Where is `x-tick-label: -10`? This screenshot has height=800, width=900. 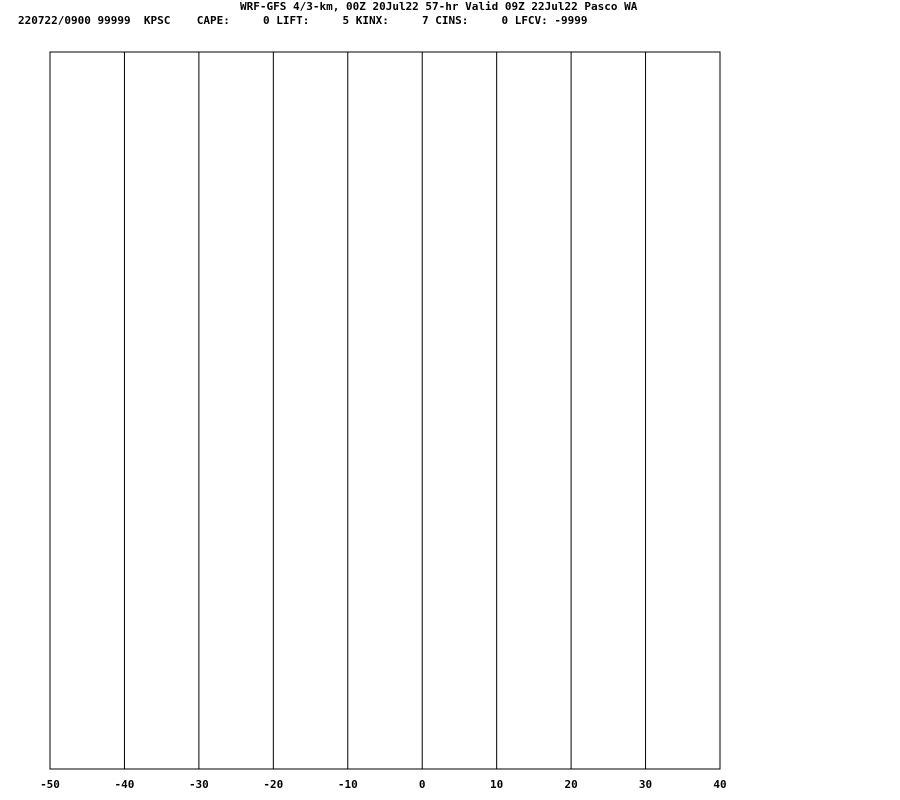
x-tick-label: -10 is located at coordinates (348, 784).